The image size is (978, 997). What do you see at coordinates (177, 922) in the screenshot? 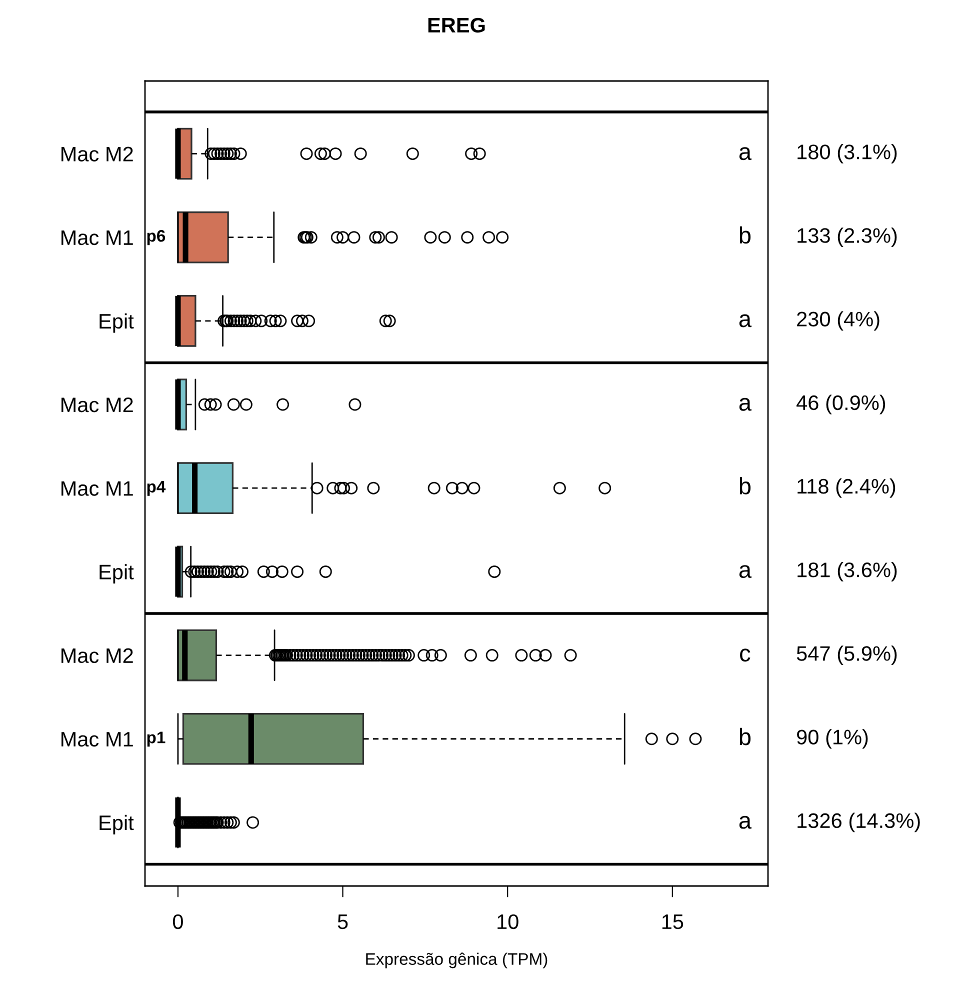
I see `x-tick-label: 0` at bounding box center [177, 922].